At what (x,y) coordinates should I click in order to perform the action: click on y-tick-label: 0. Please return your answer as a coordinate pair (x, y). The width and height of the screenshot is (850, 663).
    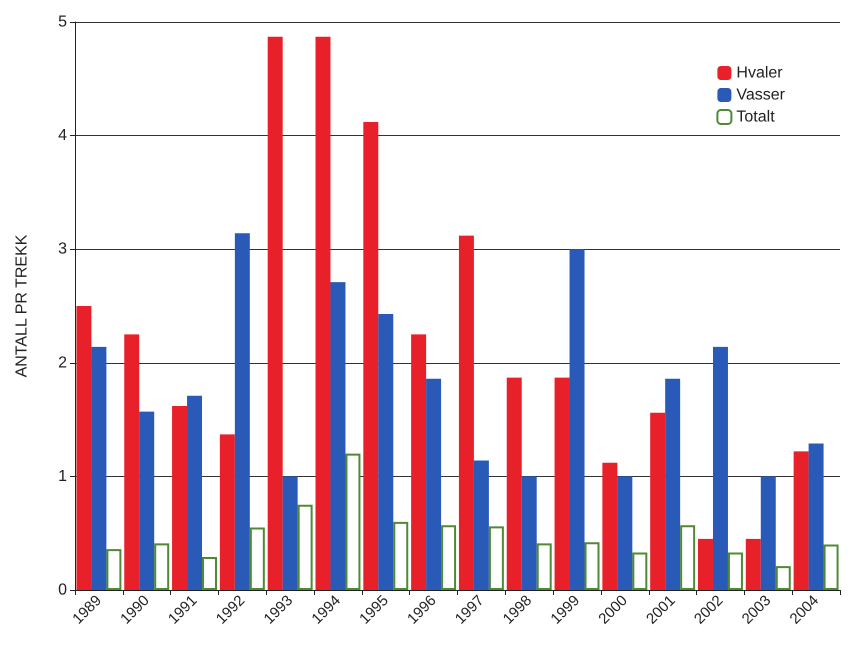
    Looking at the image, I should click on (63, 590).